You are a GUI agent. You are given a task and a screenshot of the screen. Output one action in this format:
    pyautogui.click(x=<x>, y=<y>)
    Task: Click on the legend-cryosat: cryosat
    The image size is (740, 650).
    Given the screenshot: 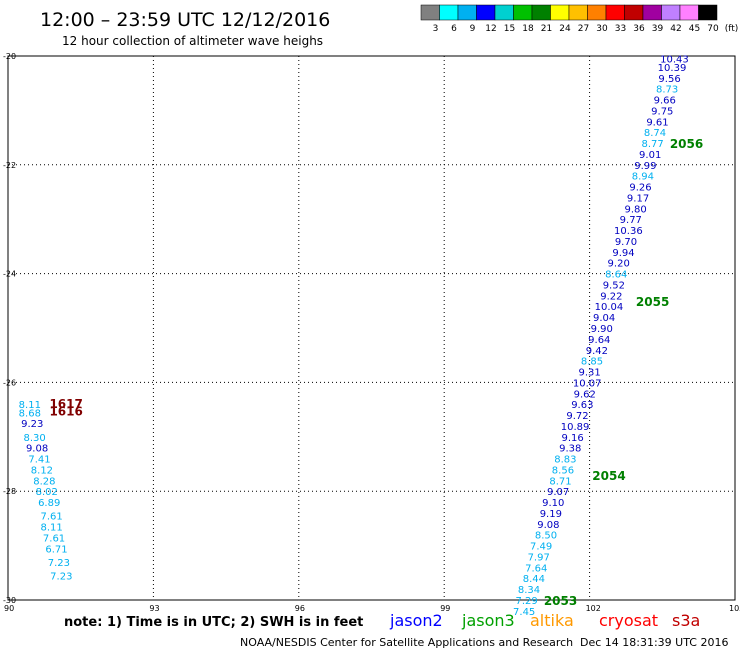 What is the action you would take?
    pyautogui.click(x=628, y=620)
    